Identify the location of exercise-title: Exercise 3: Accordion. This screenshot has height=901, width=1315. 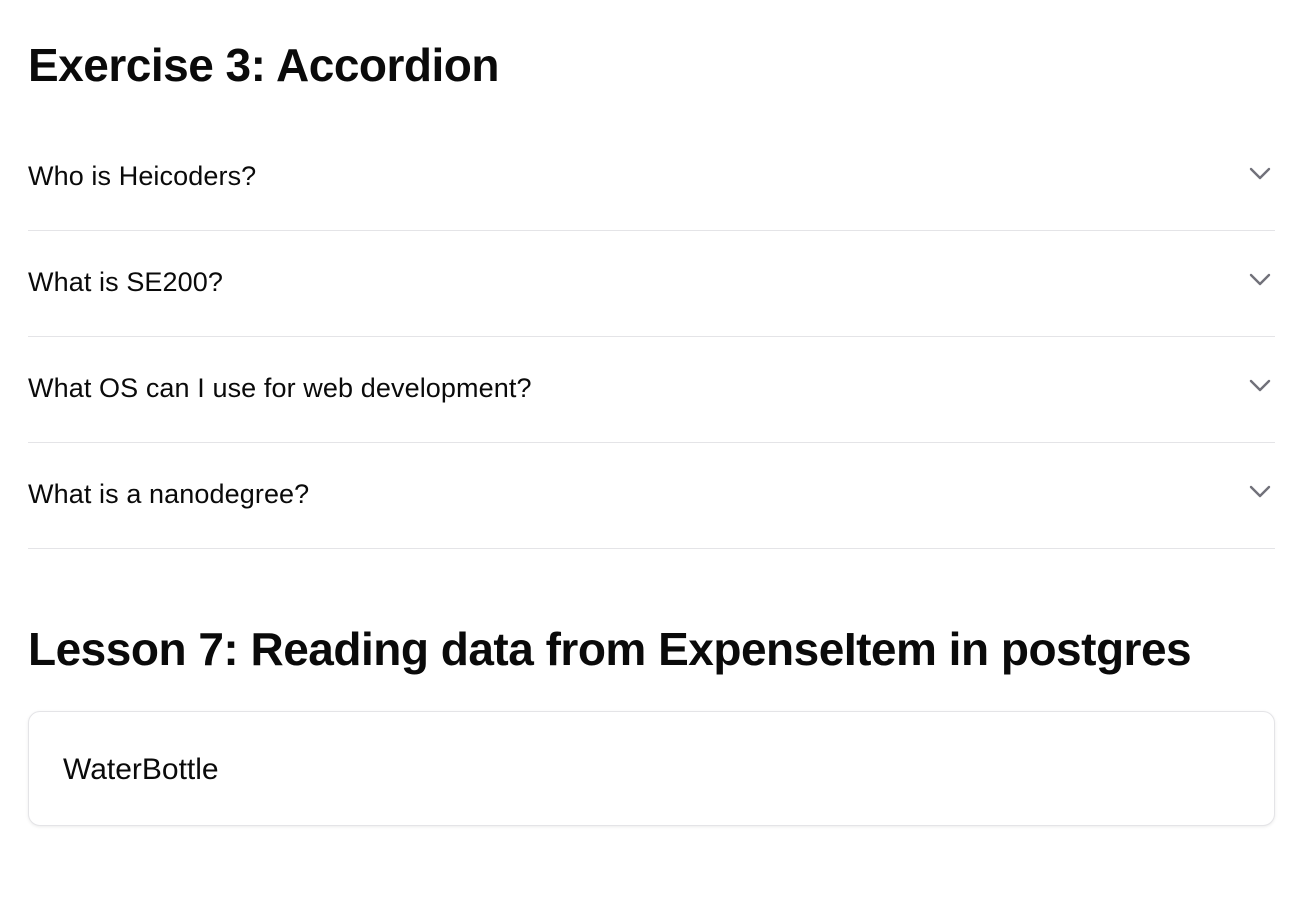
(264, 65).